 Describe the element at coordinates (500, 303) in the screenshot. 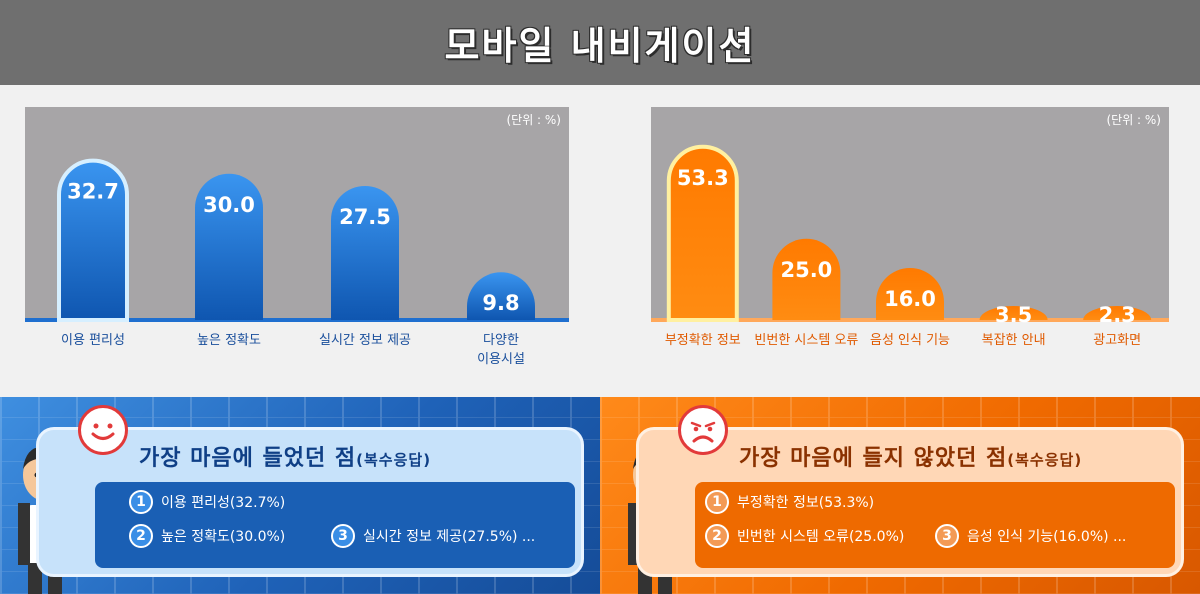

I see `value-label: 9.8` at that location.